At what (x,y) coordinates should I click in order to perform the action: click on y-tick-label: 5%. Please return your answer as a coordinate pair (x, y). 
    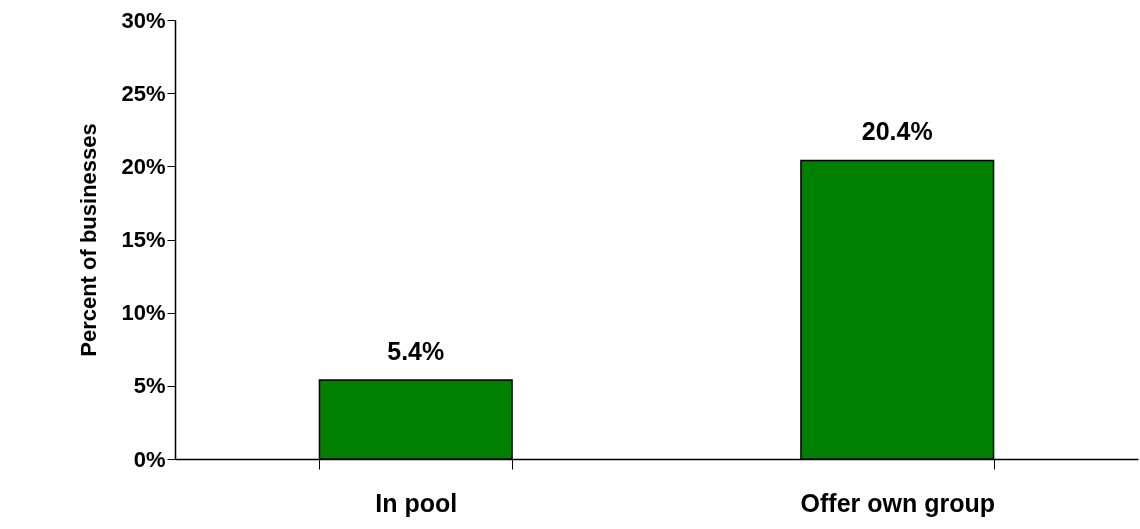
    Looking at the image, I should click on (149, 386).